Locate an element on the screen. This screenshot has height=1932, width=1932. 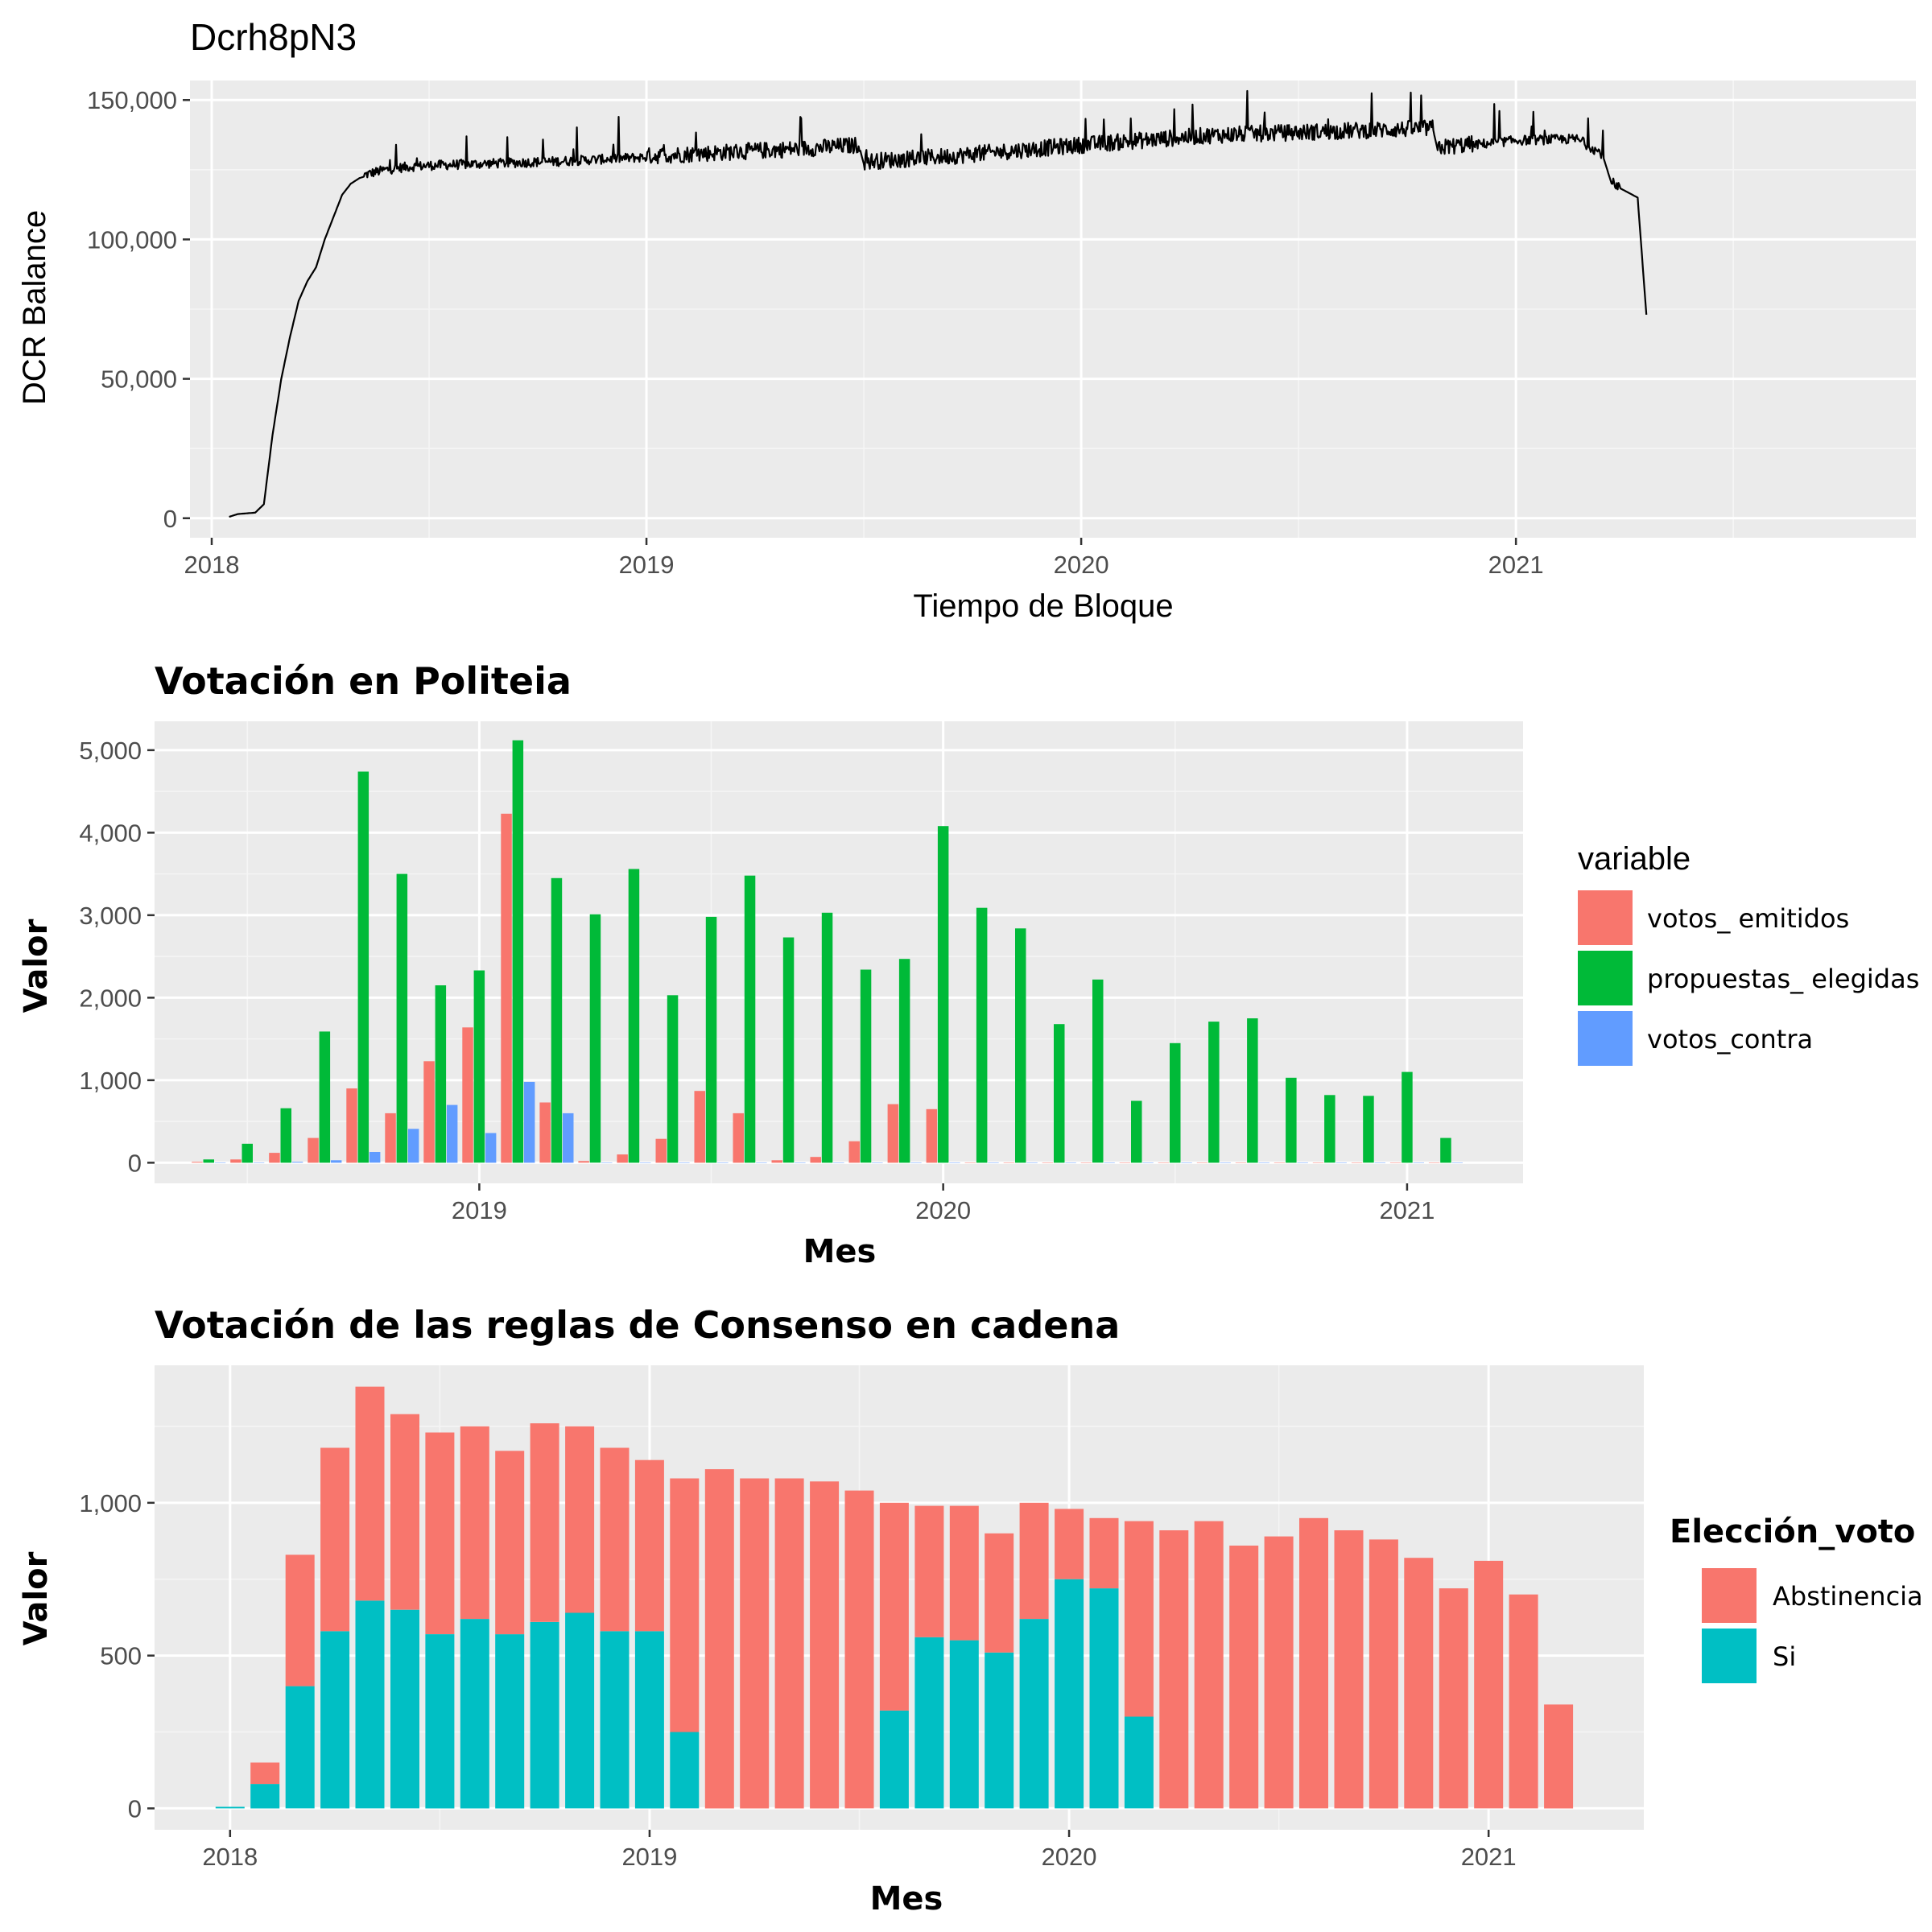
y-tick-label: 1,000 is located at coordinates (111, 1503).